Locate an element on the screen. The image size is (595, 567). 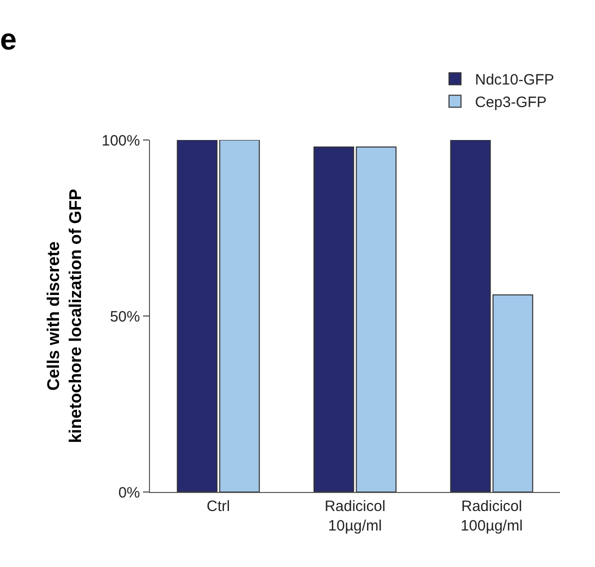
y-tick-label: 0% is located at coordinates (129, 493).